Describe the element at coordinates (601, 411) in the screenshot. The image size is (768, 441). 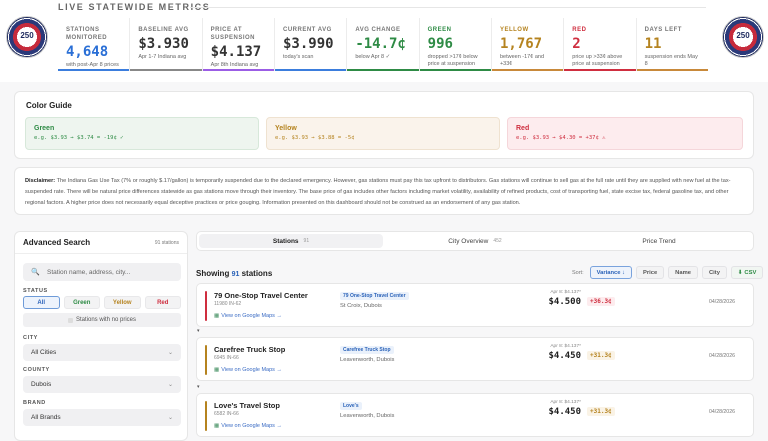
I see `variance-badge: +31.3¢` at that location.